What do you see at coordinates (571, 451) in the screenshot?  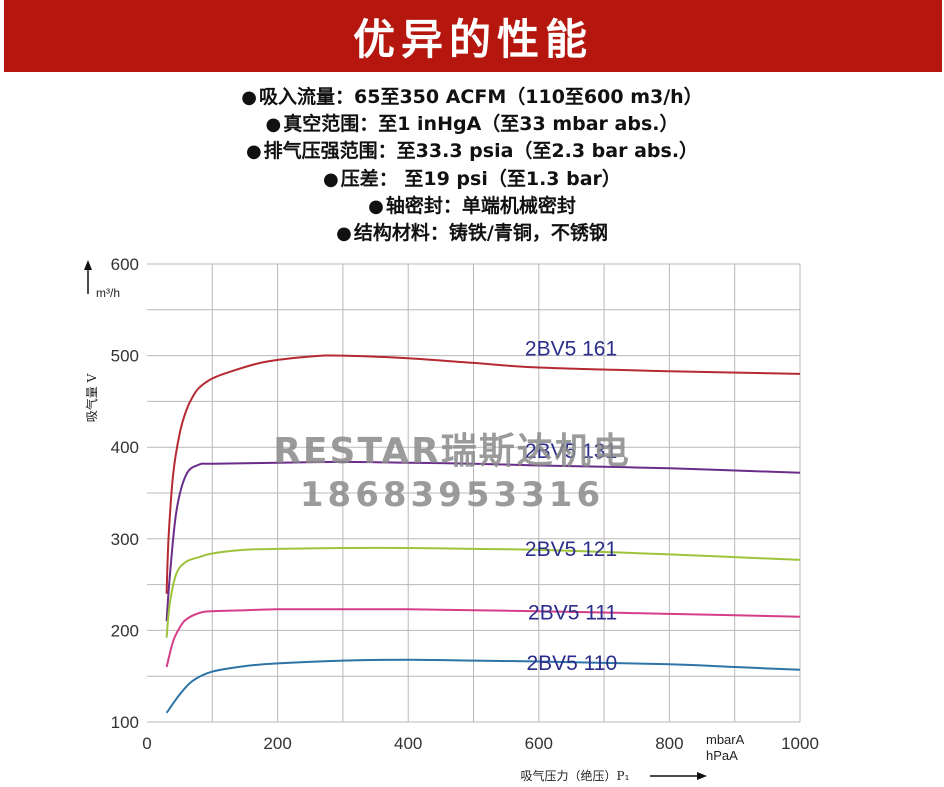 I see `series-label-2: 2BV5 131` at bounding box center [571, 451].